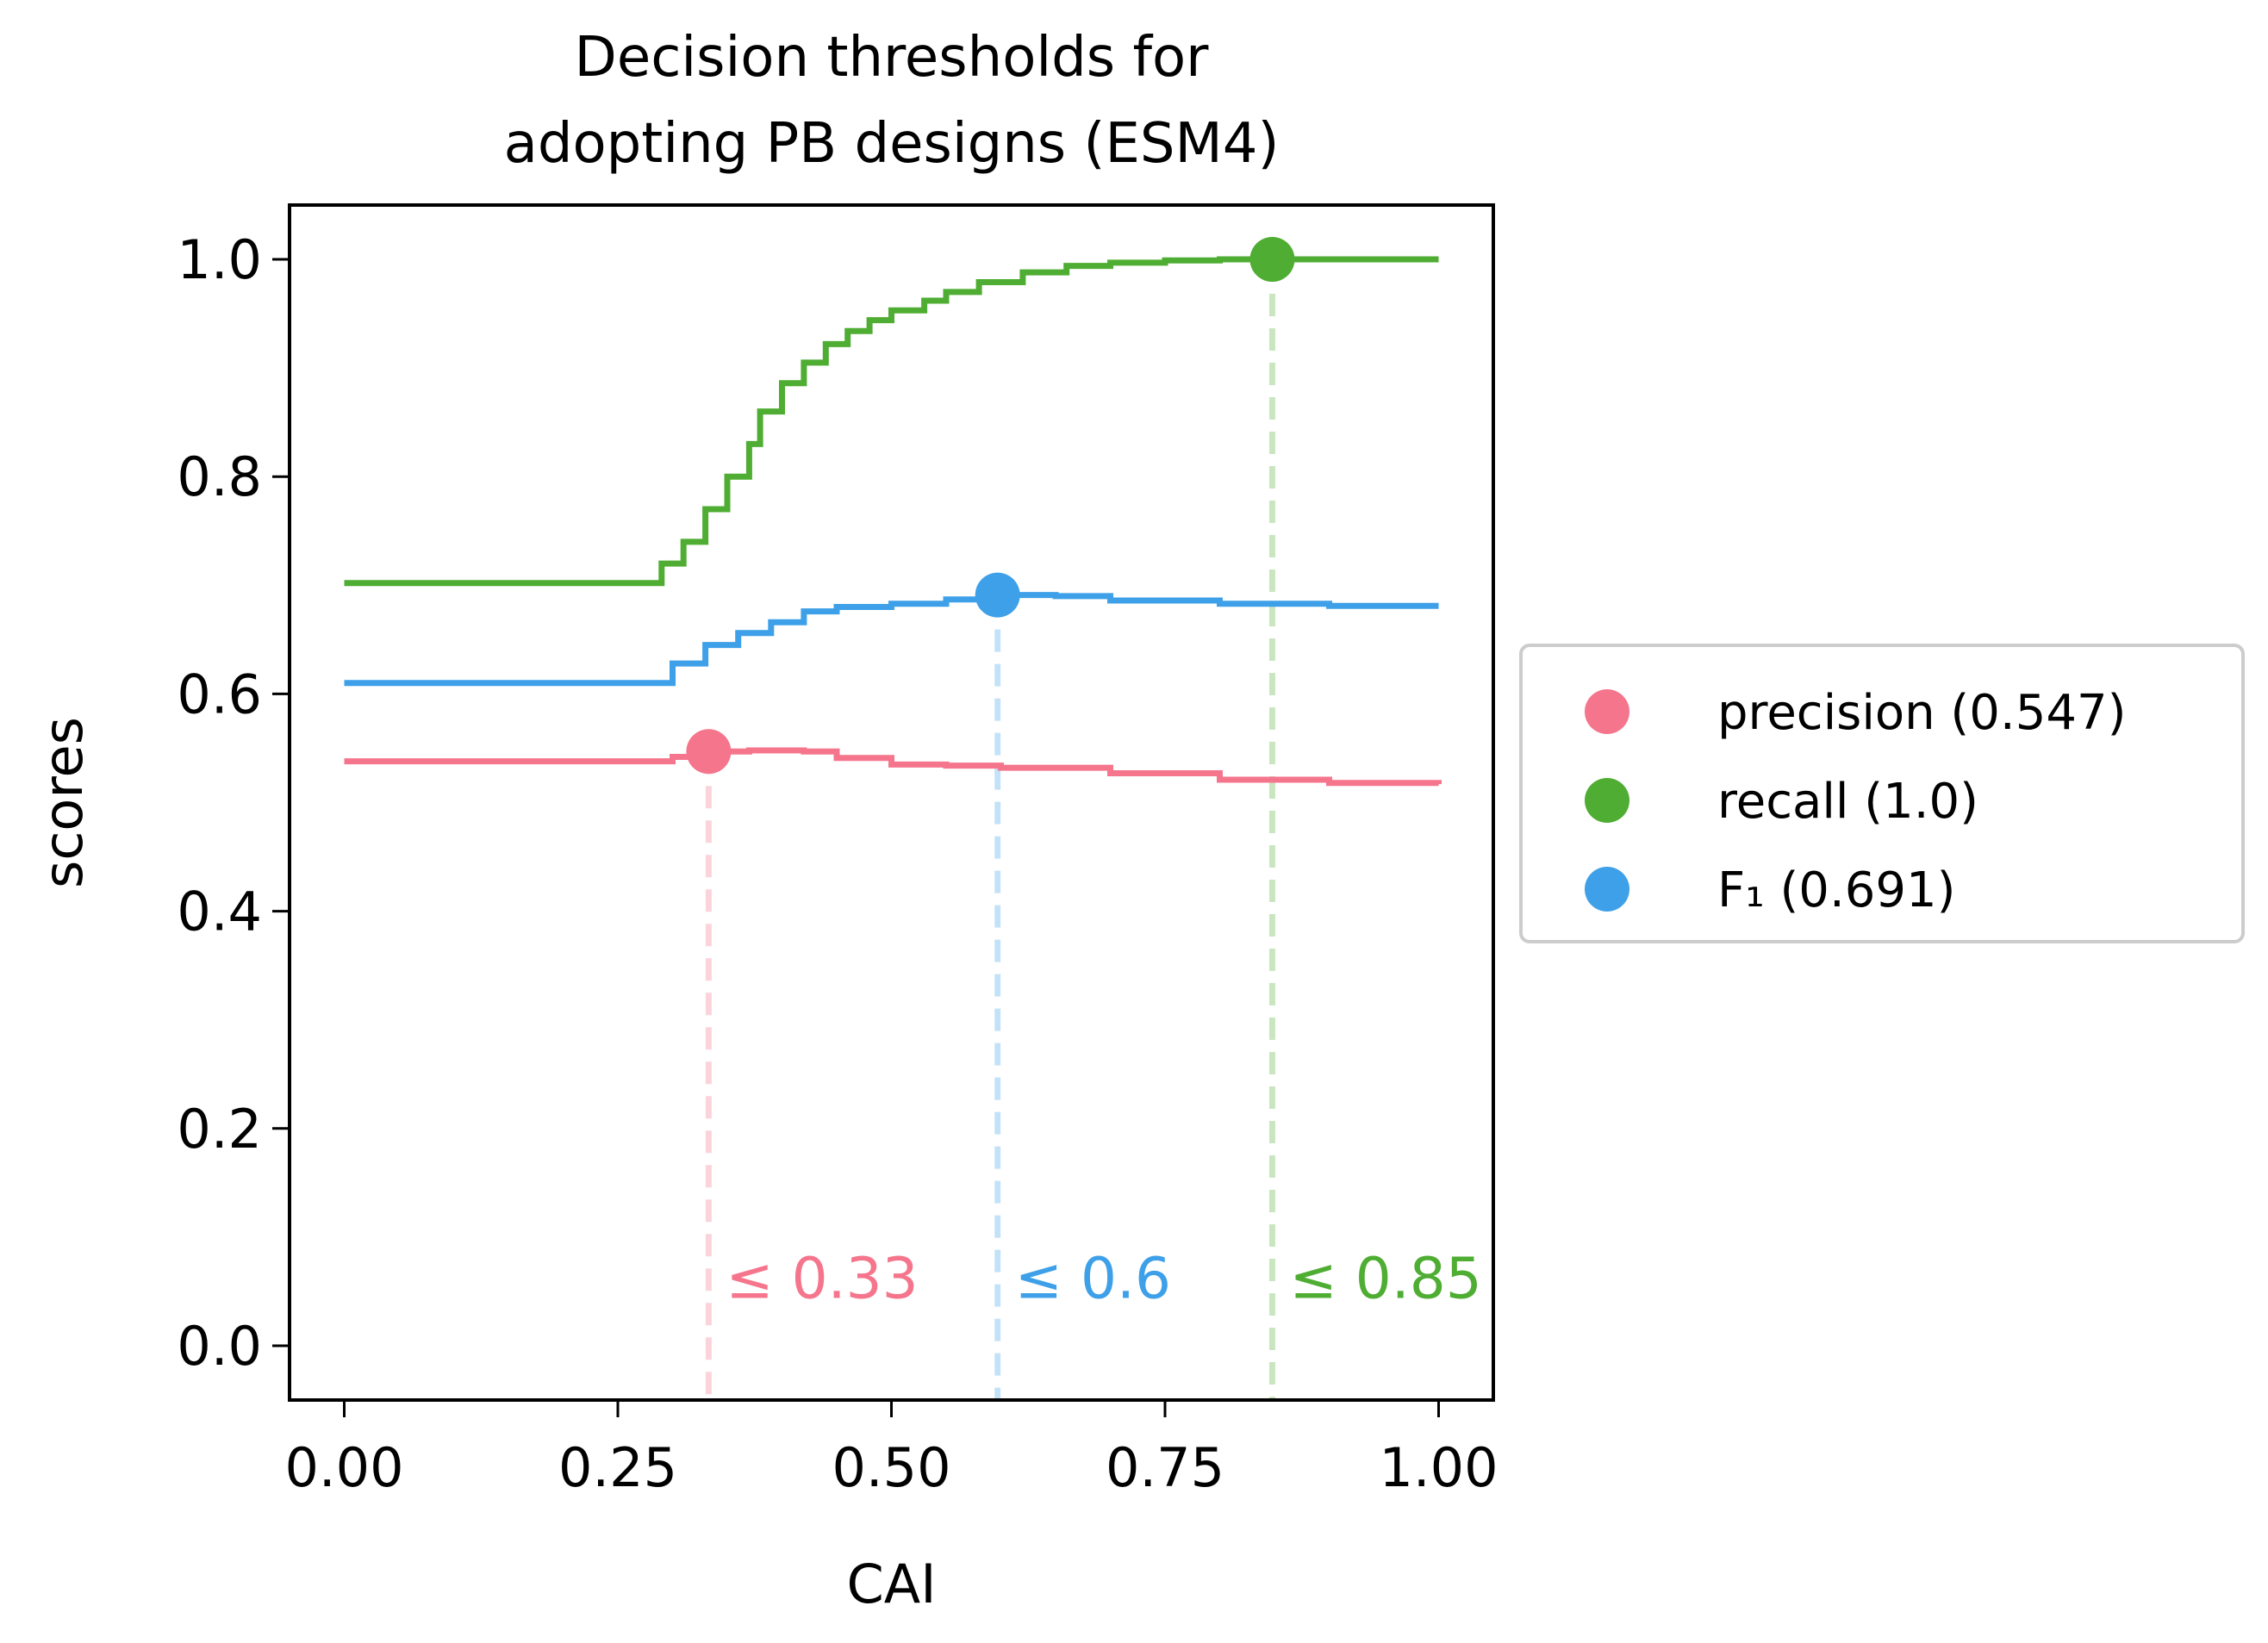  What do you see at coordinates (709, 752) in the screenshot?
I see `precision-best-point` at bounding box center [709, 752].